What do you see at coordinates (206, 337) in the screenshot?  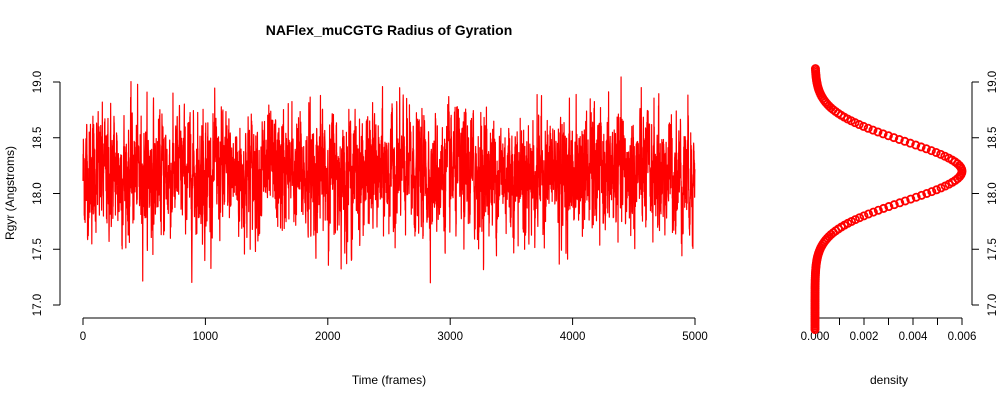 I see `timeseries-x-tick-label: 1000` at bounding box center [206, 337].